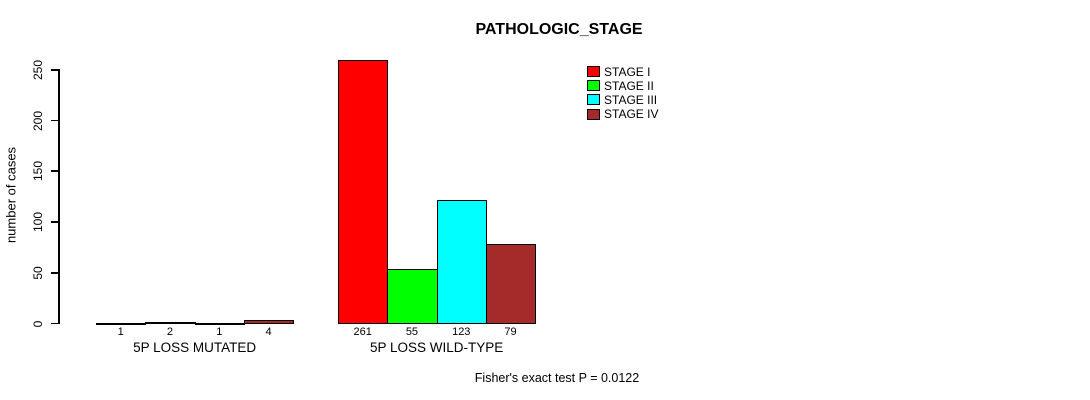 Image resolution: width=1090 pixels, height=400 pixels. Describe the element at coordinates (559, 29) in the screenshot. I see `chart-title: PATHOLOGIC_STAGE` at that location.